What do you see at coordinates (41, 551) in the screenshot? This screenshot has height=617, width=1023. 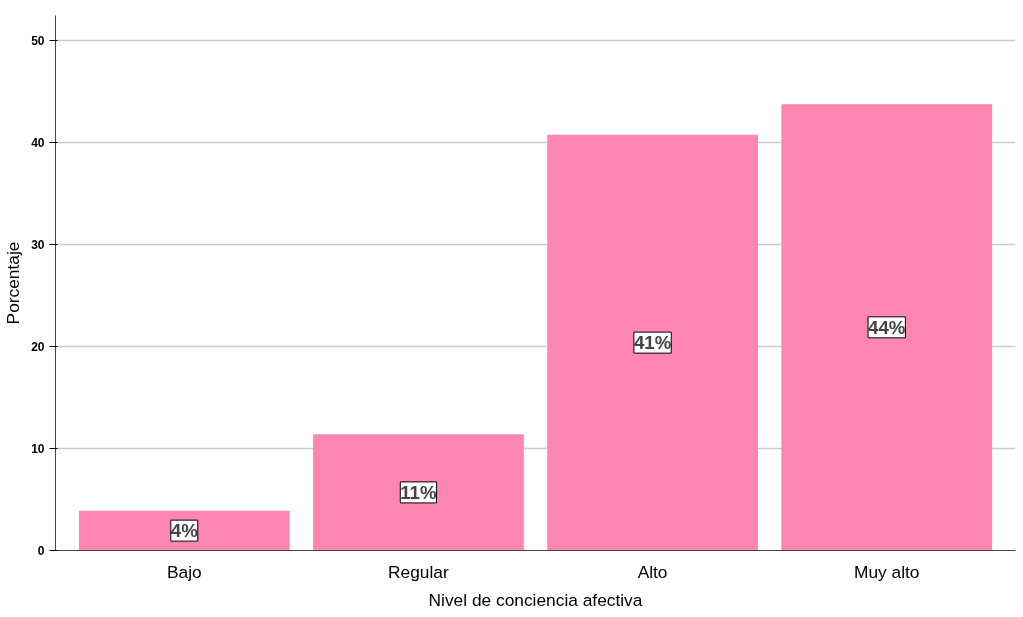 I see `y-tick-label: 0` at bounding box center [41, 551].